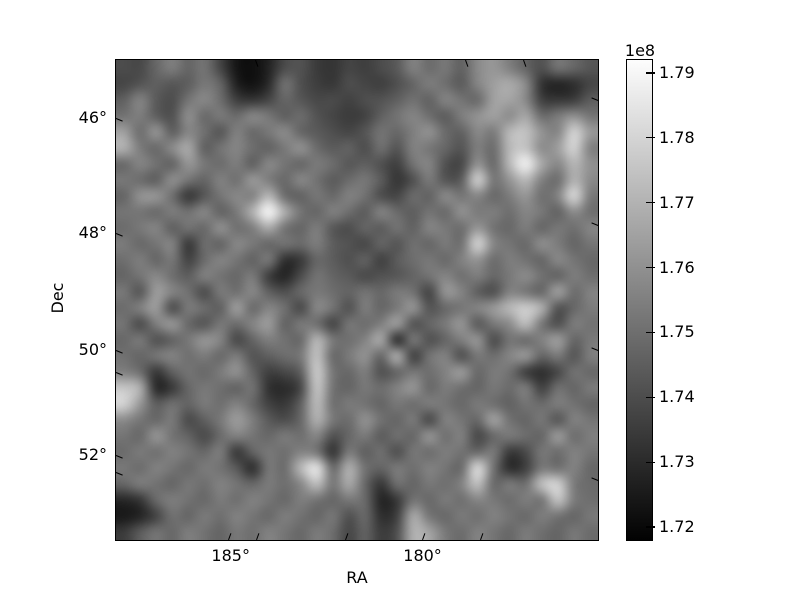  I want to click on colorbar-tick-label: 1.76, so click(677, 267).